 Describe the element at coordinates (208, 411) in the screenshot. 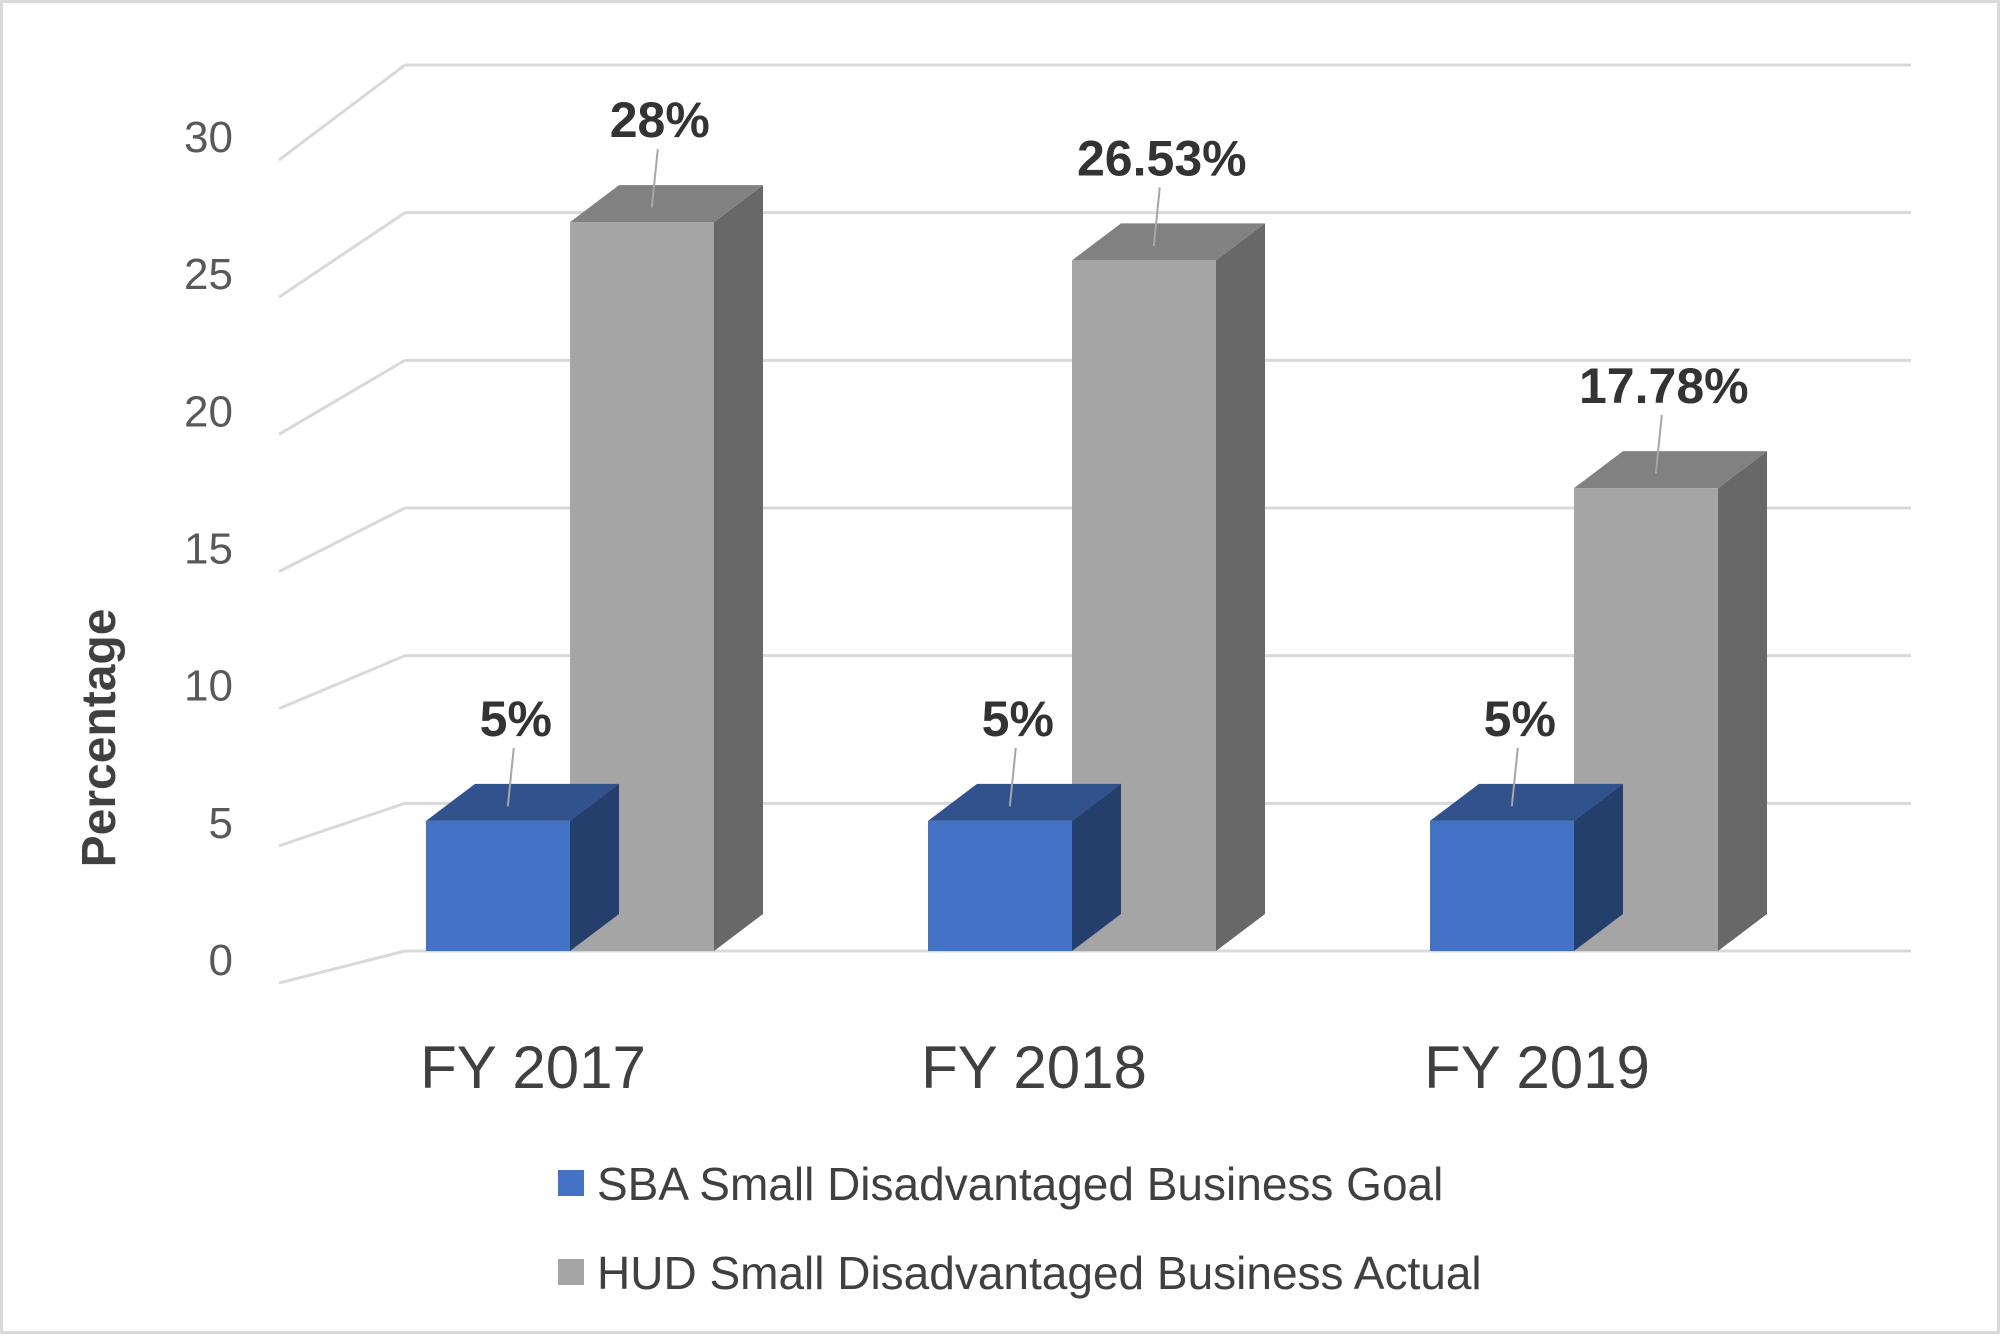

I see `y-tick-label: 20` at that location.